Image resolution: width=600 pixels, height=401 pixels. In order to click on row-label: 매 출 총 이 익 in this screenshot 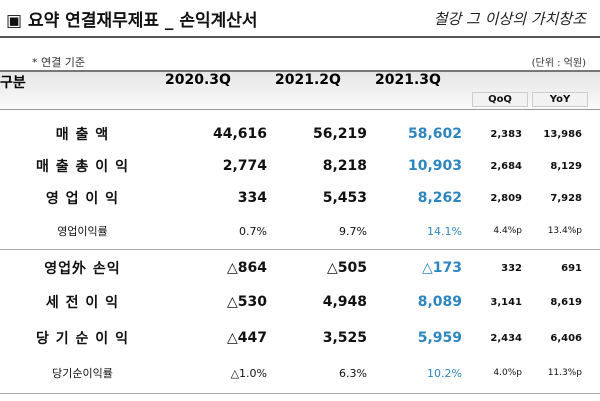, I will do `click(82, 167)`.